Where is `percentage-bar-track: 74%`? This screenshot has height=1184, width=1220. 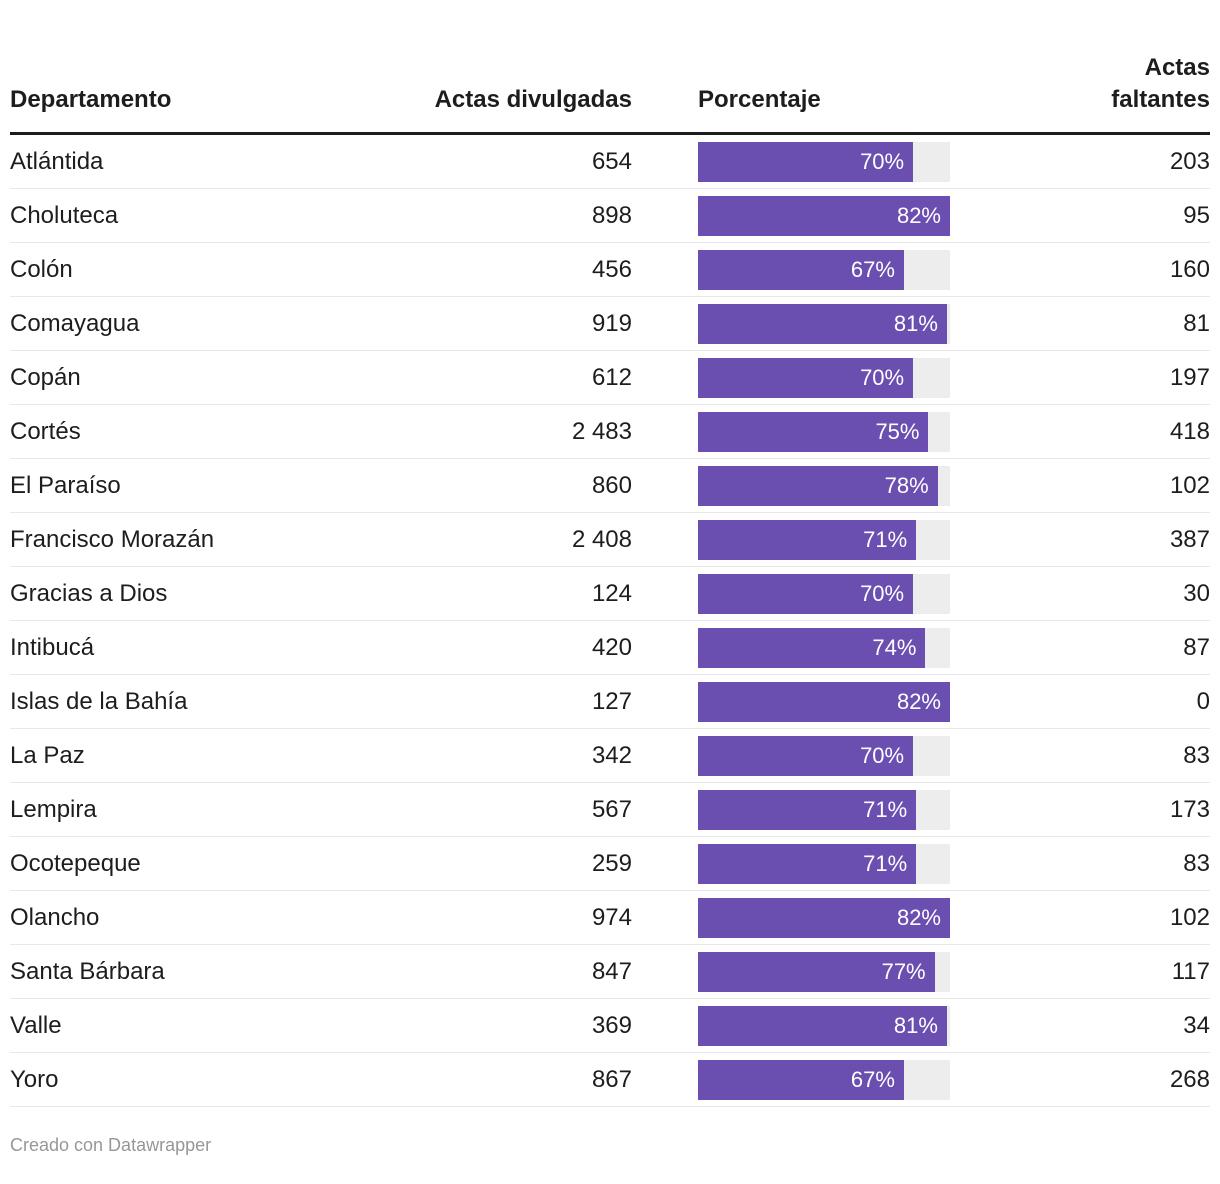
percentage-bar-track: 74% is located at coordinates (824, 647).